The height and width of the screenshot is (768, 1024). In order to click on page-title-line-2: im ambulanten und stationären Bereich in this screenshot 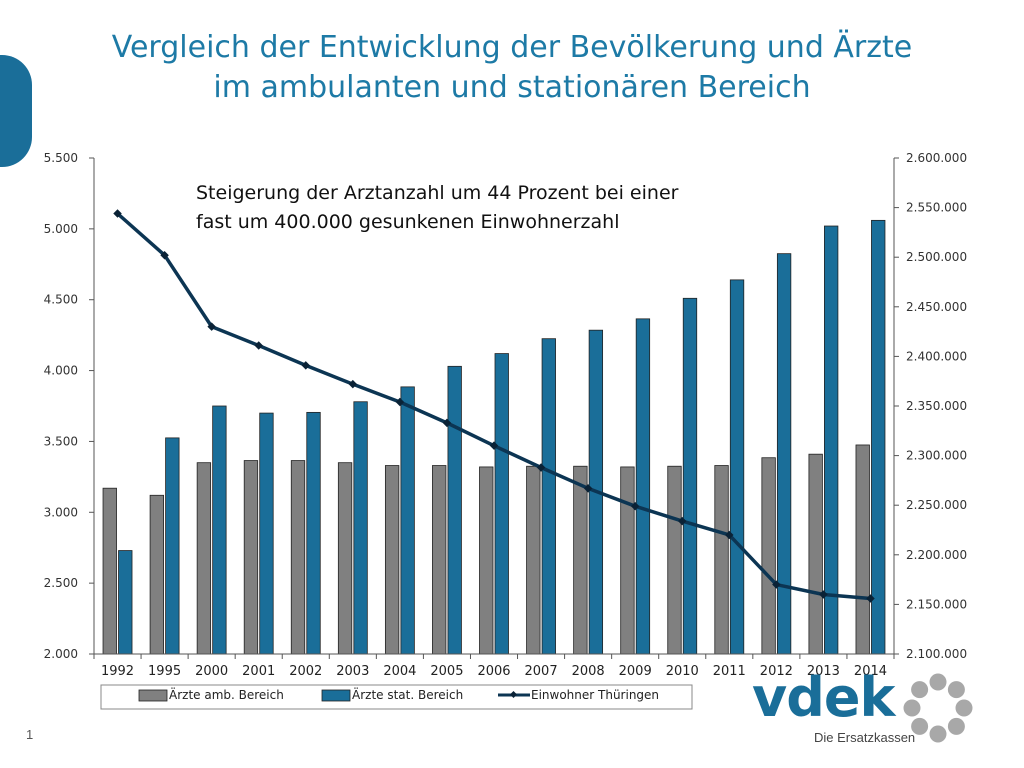, I will do `click(512, 87)`.